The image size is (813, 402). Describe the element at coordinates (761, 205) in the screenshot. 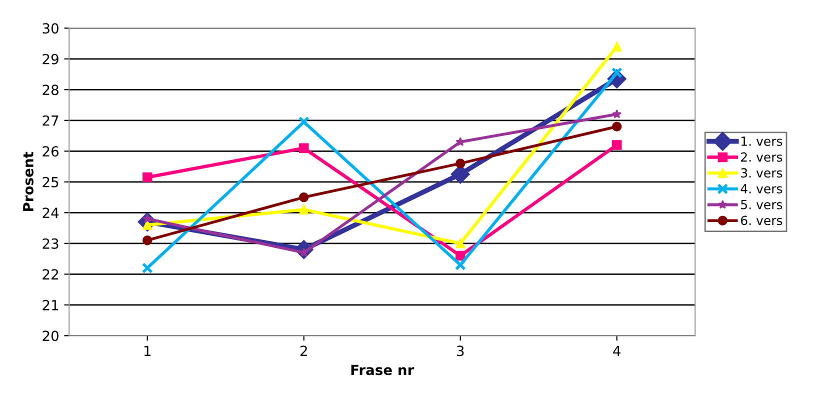

I see `legend-label: 5. vers` at that location.